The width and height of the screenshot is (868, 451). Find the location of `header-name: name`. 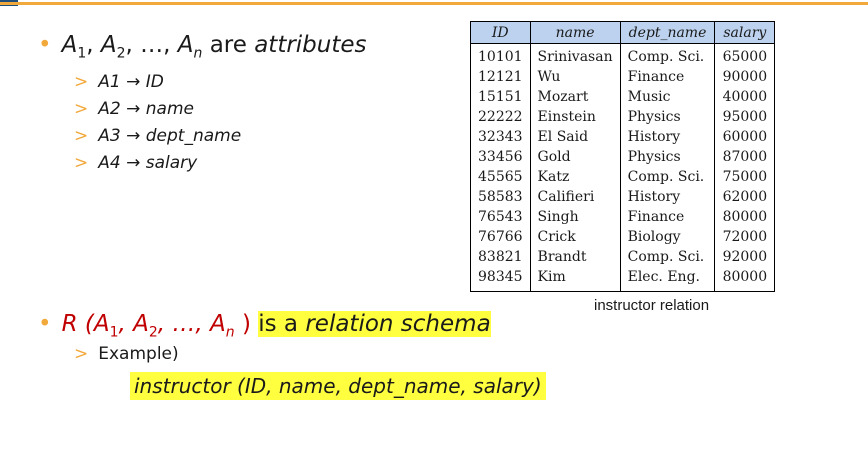

header-name: name is located at coordinates (575, 32).